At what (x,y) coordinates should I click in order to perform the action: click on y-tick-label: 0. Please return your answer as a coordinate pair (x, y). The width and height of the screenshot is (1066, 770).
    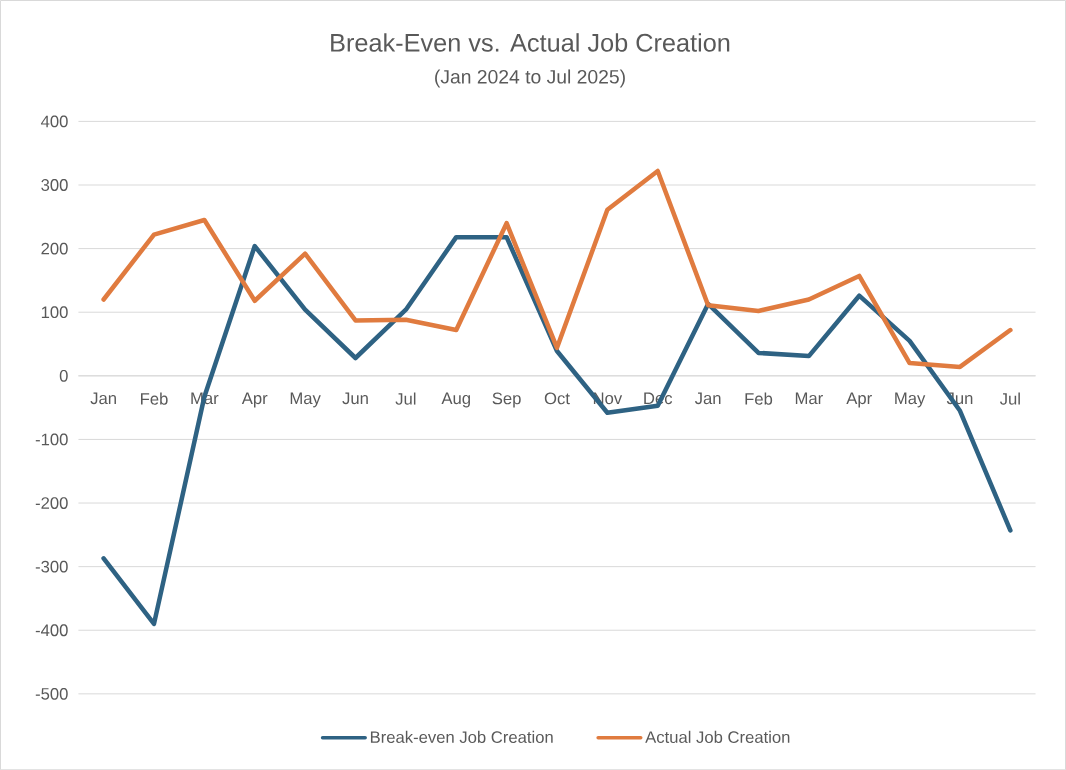
    Looking at the image, I should click on (63, 375).